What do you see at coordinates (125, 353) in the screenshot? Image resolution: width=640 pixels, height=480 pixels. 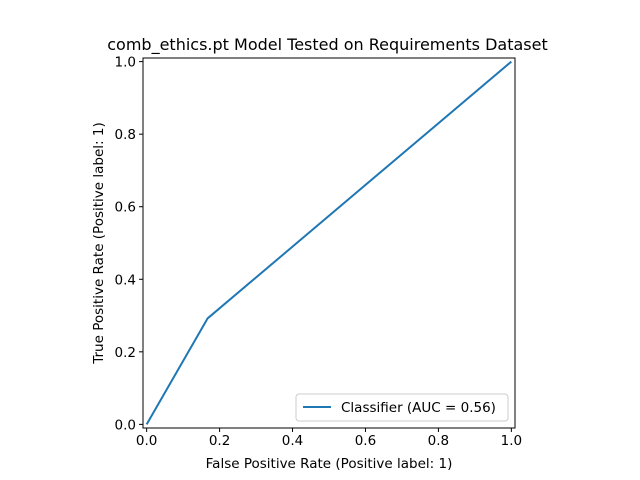 I see `y-tick-label: 0.2` at bounding box center [125, 353].